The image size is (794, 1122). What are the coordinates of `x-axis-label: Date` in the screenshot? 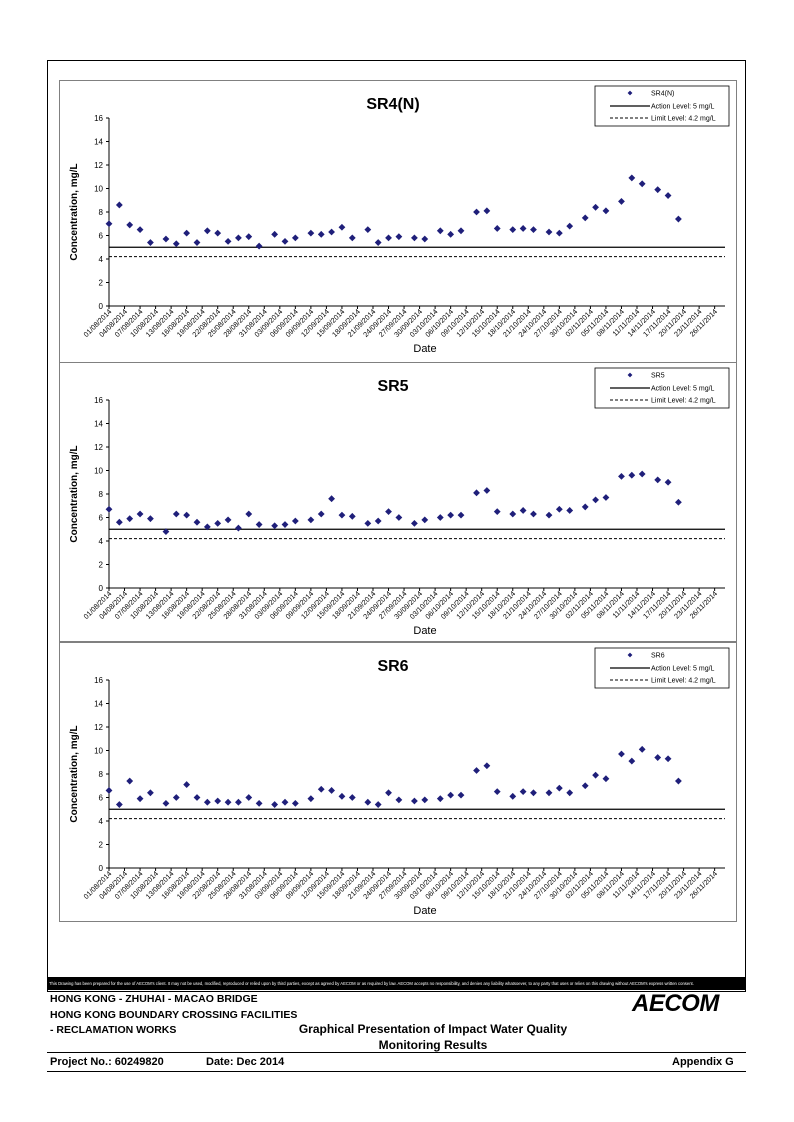 It's located at (424, 349).